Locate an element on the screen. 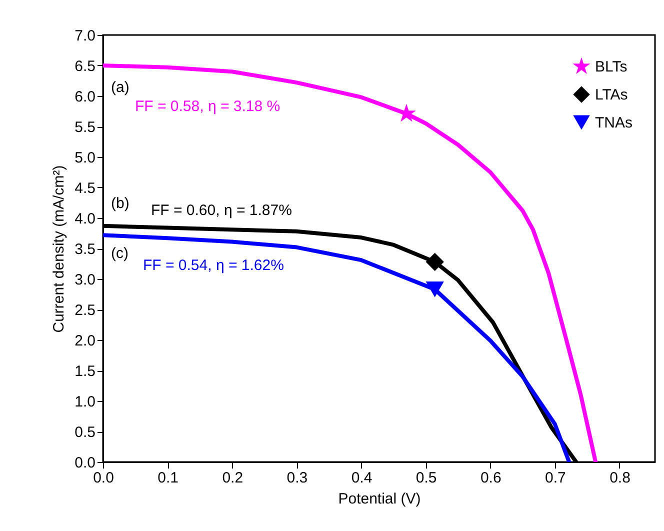 The image size is (664, 531). y-tick-label: 3.5 is located at coordinates (85, 249).